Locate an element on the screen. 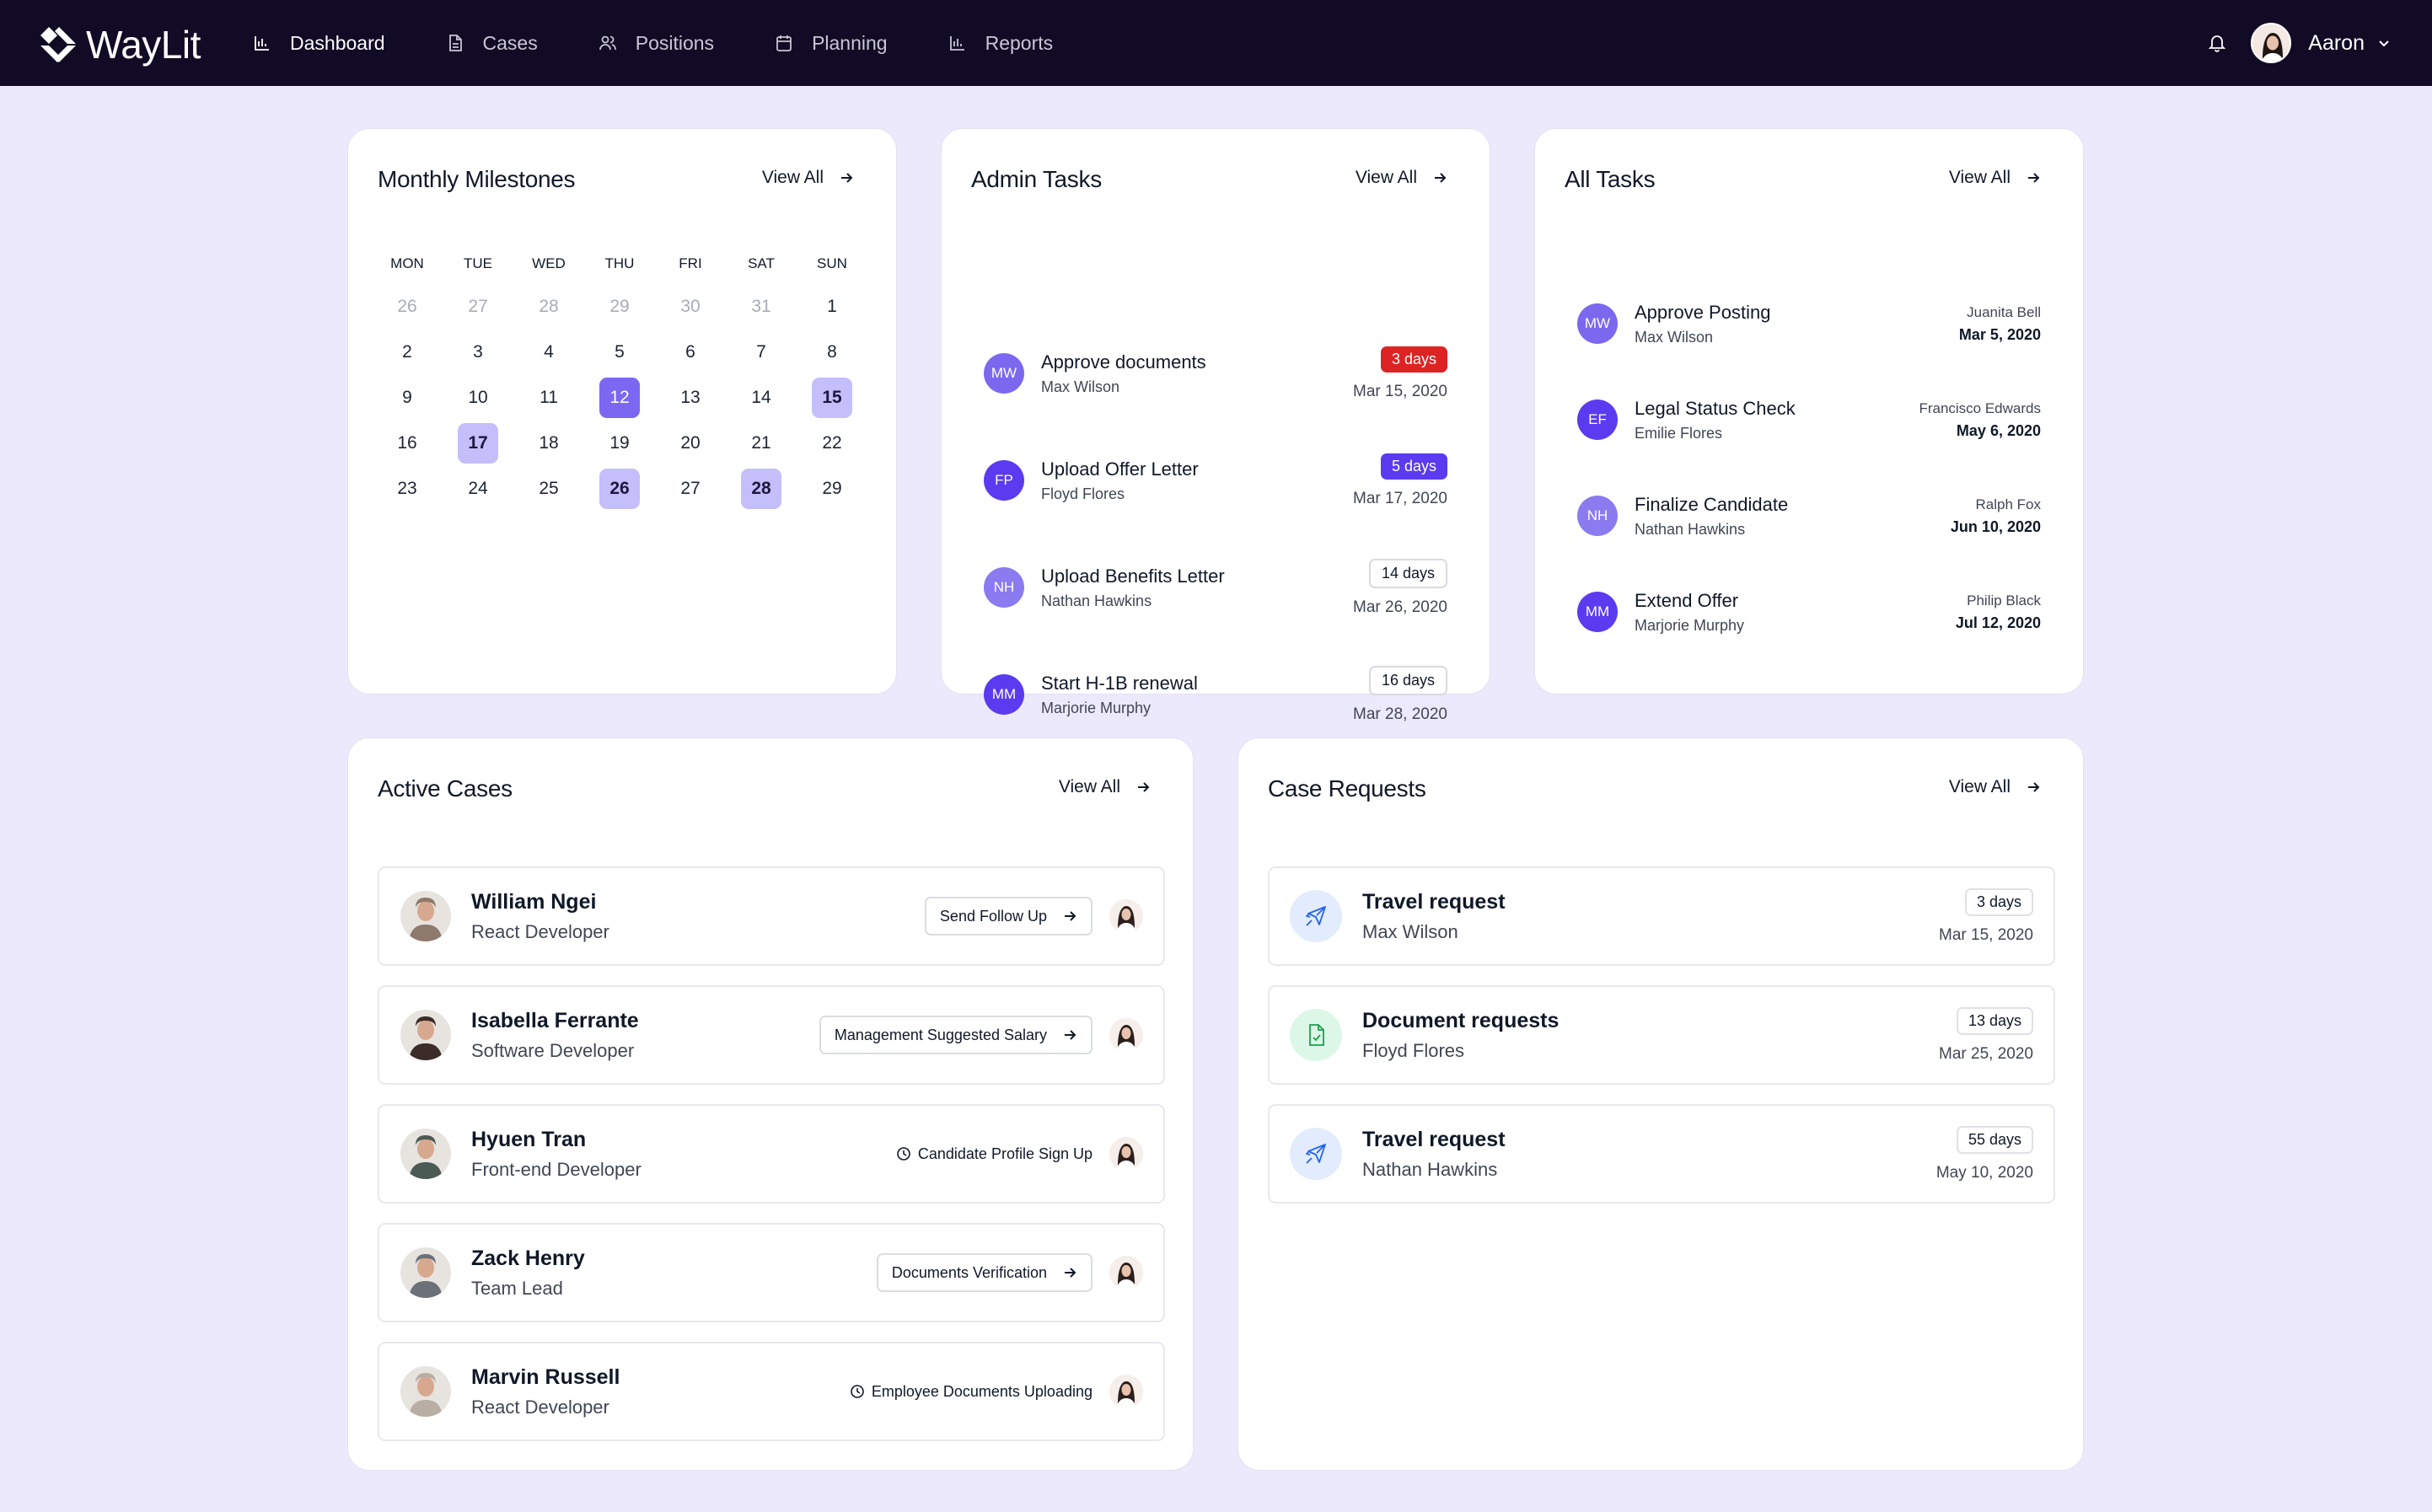 Image resolution: width=2432 pixels, height=1512 pixels. users-icon is located at coordinates (607, 43).